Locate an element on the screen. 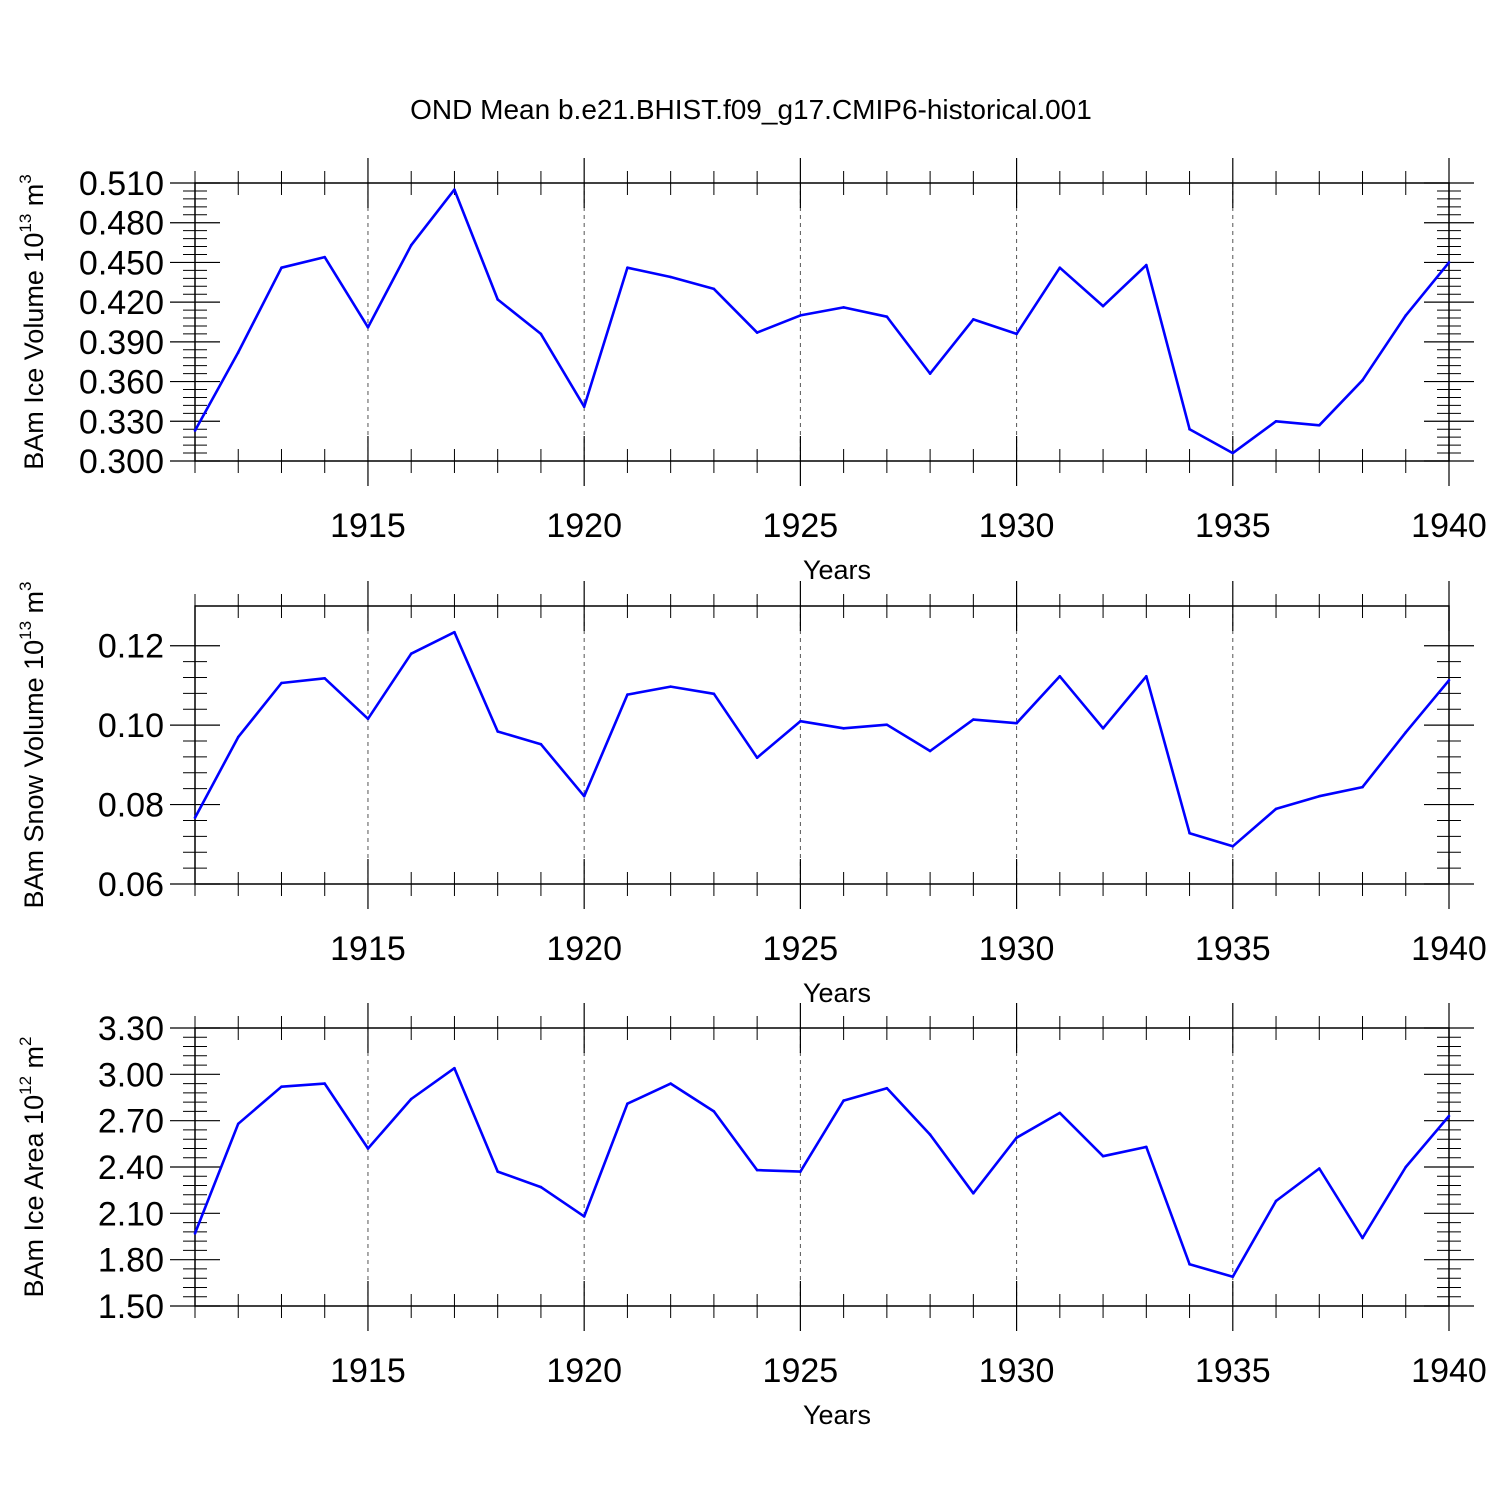 The height and width of the screenshot is (1500, 1500). y-axis-label: BAm Ice Area 1012 m2 is located at coordinates (32, 1167).